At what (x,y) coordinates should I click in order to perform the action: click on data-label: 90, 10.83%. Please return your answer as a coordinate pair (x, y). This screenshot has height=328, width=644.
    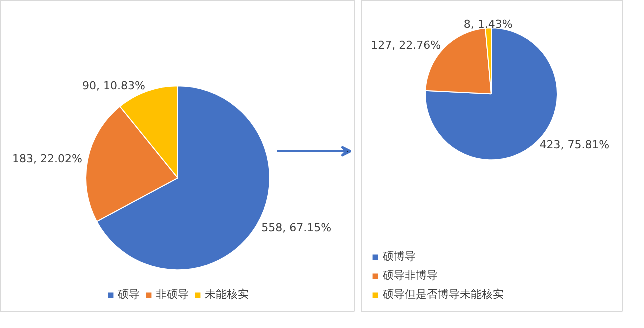
    Looking at the image, I should click on (114, 86).